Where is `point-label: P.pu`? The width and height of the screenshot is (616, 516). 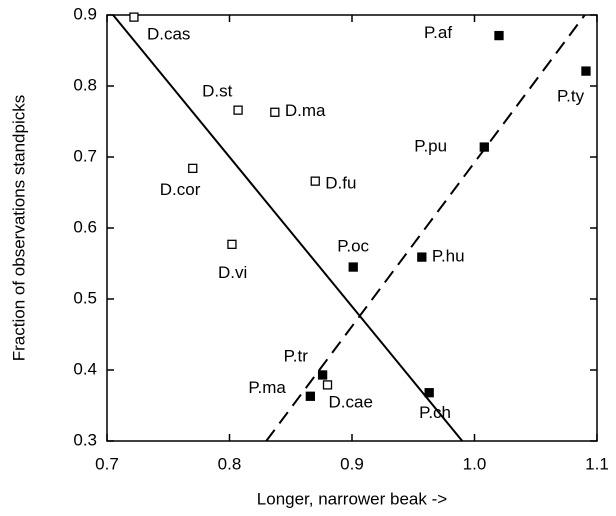
point-label: P.pu is located at coordinates (430, 146).